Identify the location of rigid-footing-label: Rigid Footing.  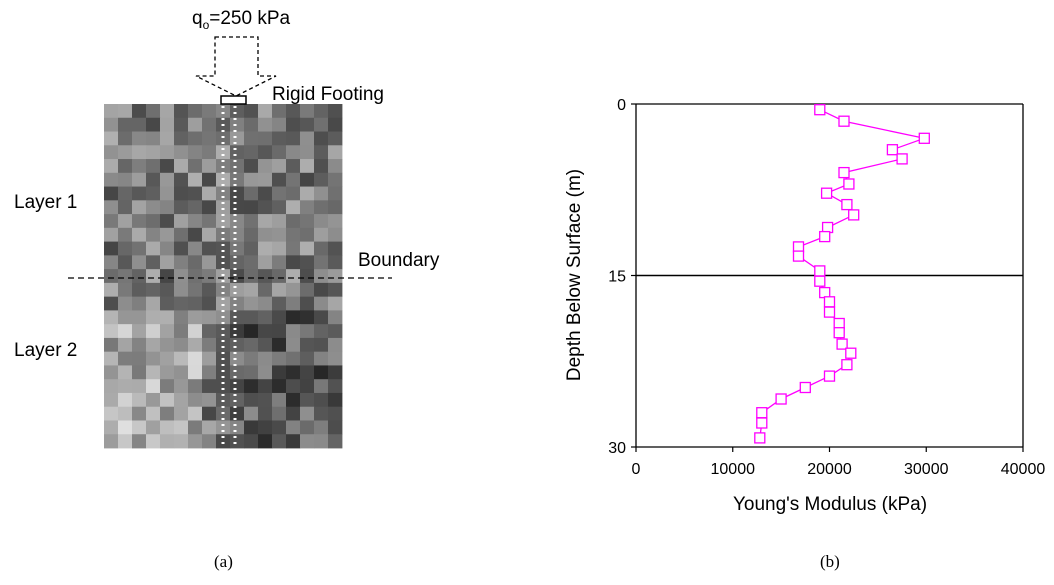
(328, 94).